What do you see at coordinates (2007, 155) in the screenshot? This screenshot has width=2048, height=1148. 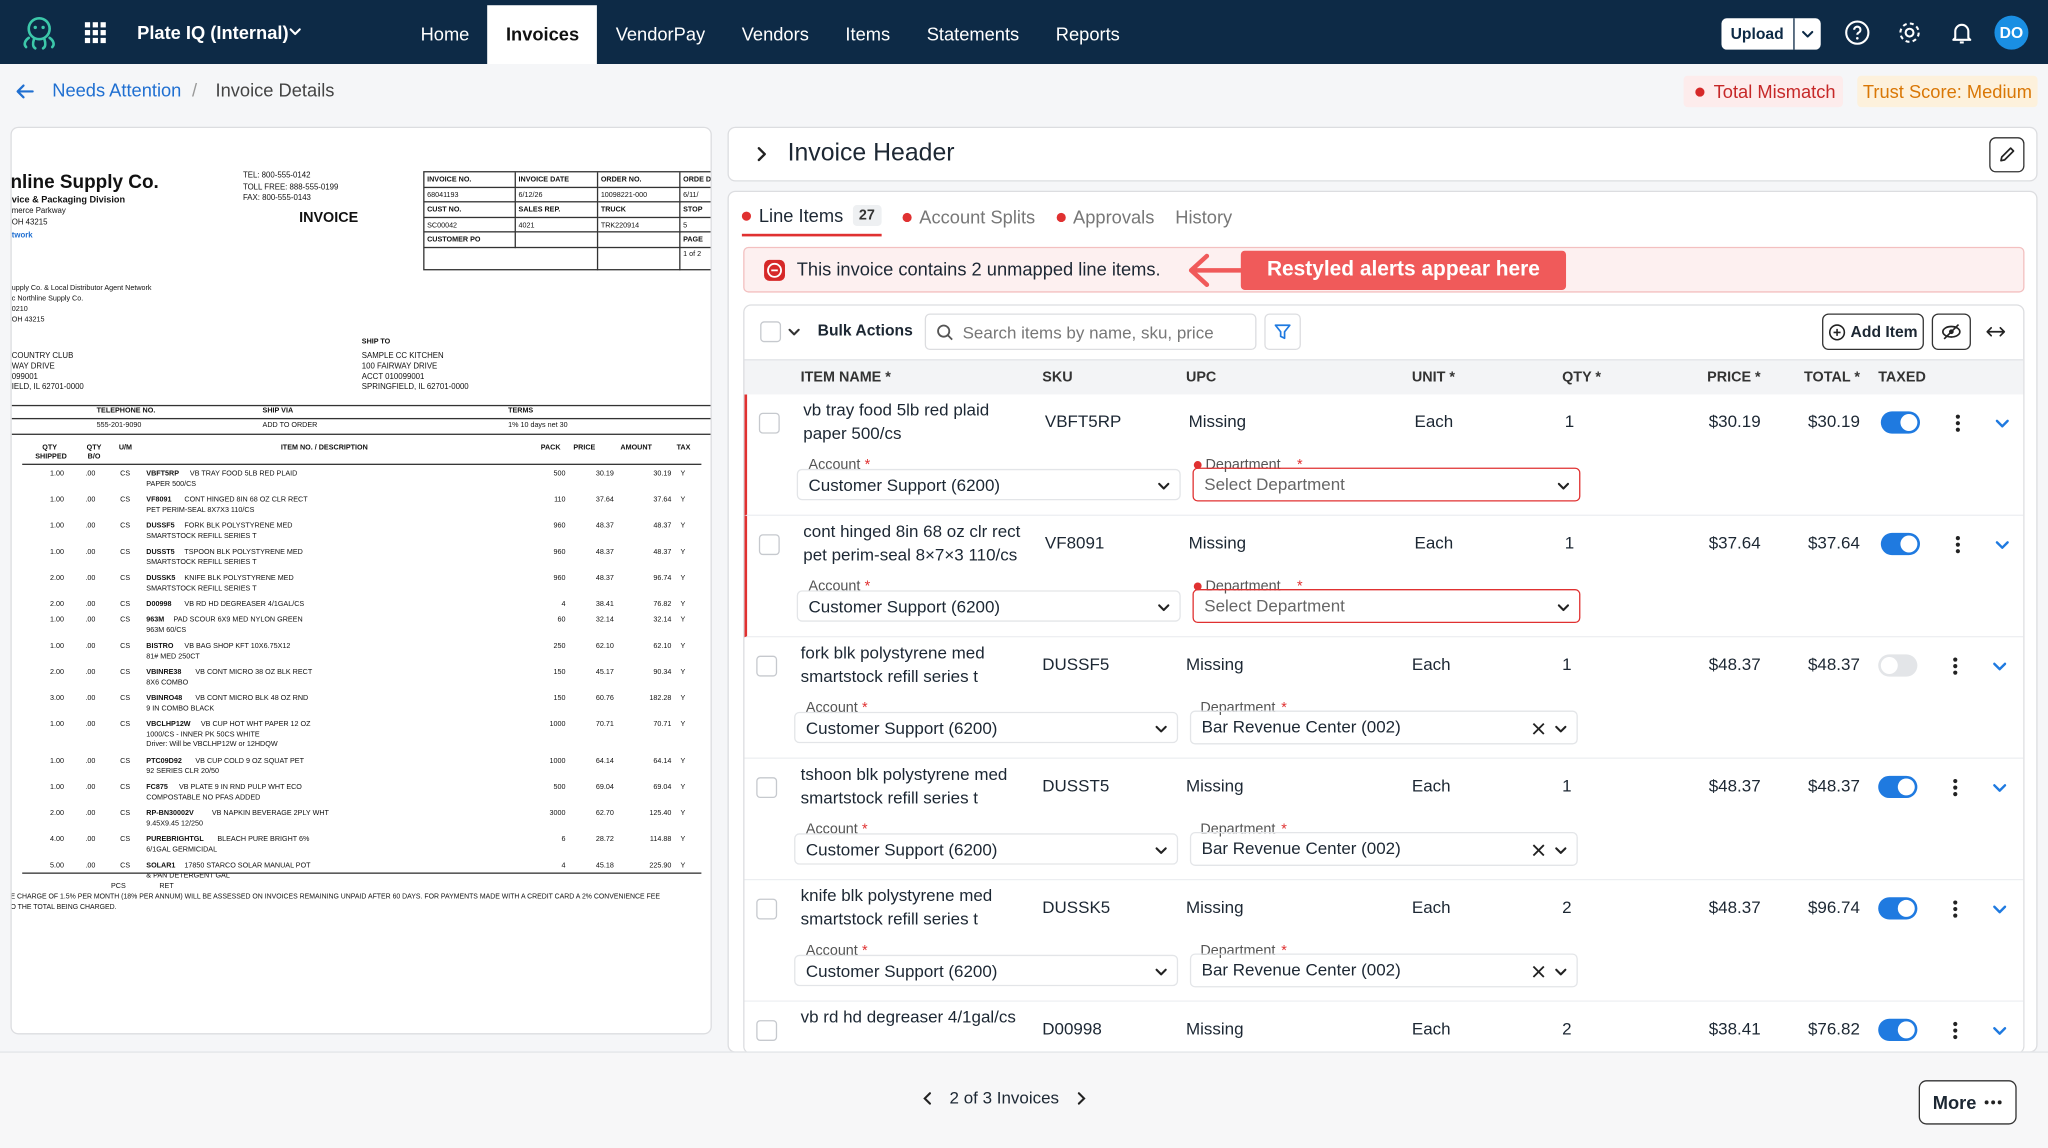 I see `edit-button` at bounding box center [2007, 155].